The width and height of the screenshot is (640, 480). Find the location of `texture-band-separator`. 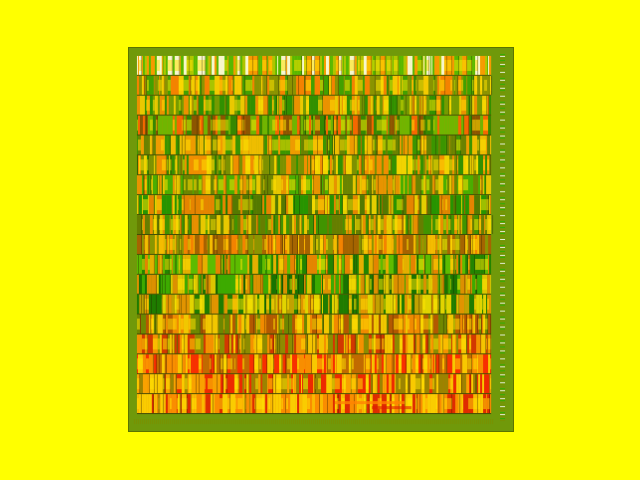

texture-band-separator is located at coordinates (314, 155).